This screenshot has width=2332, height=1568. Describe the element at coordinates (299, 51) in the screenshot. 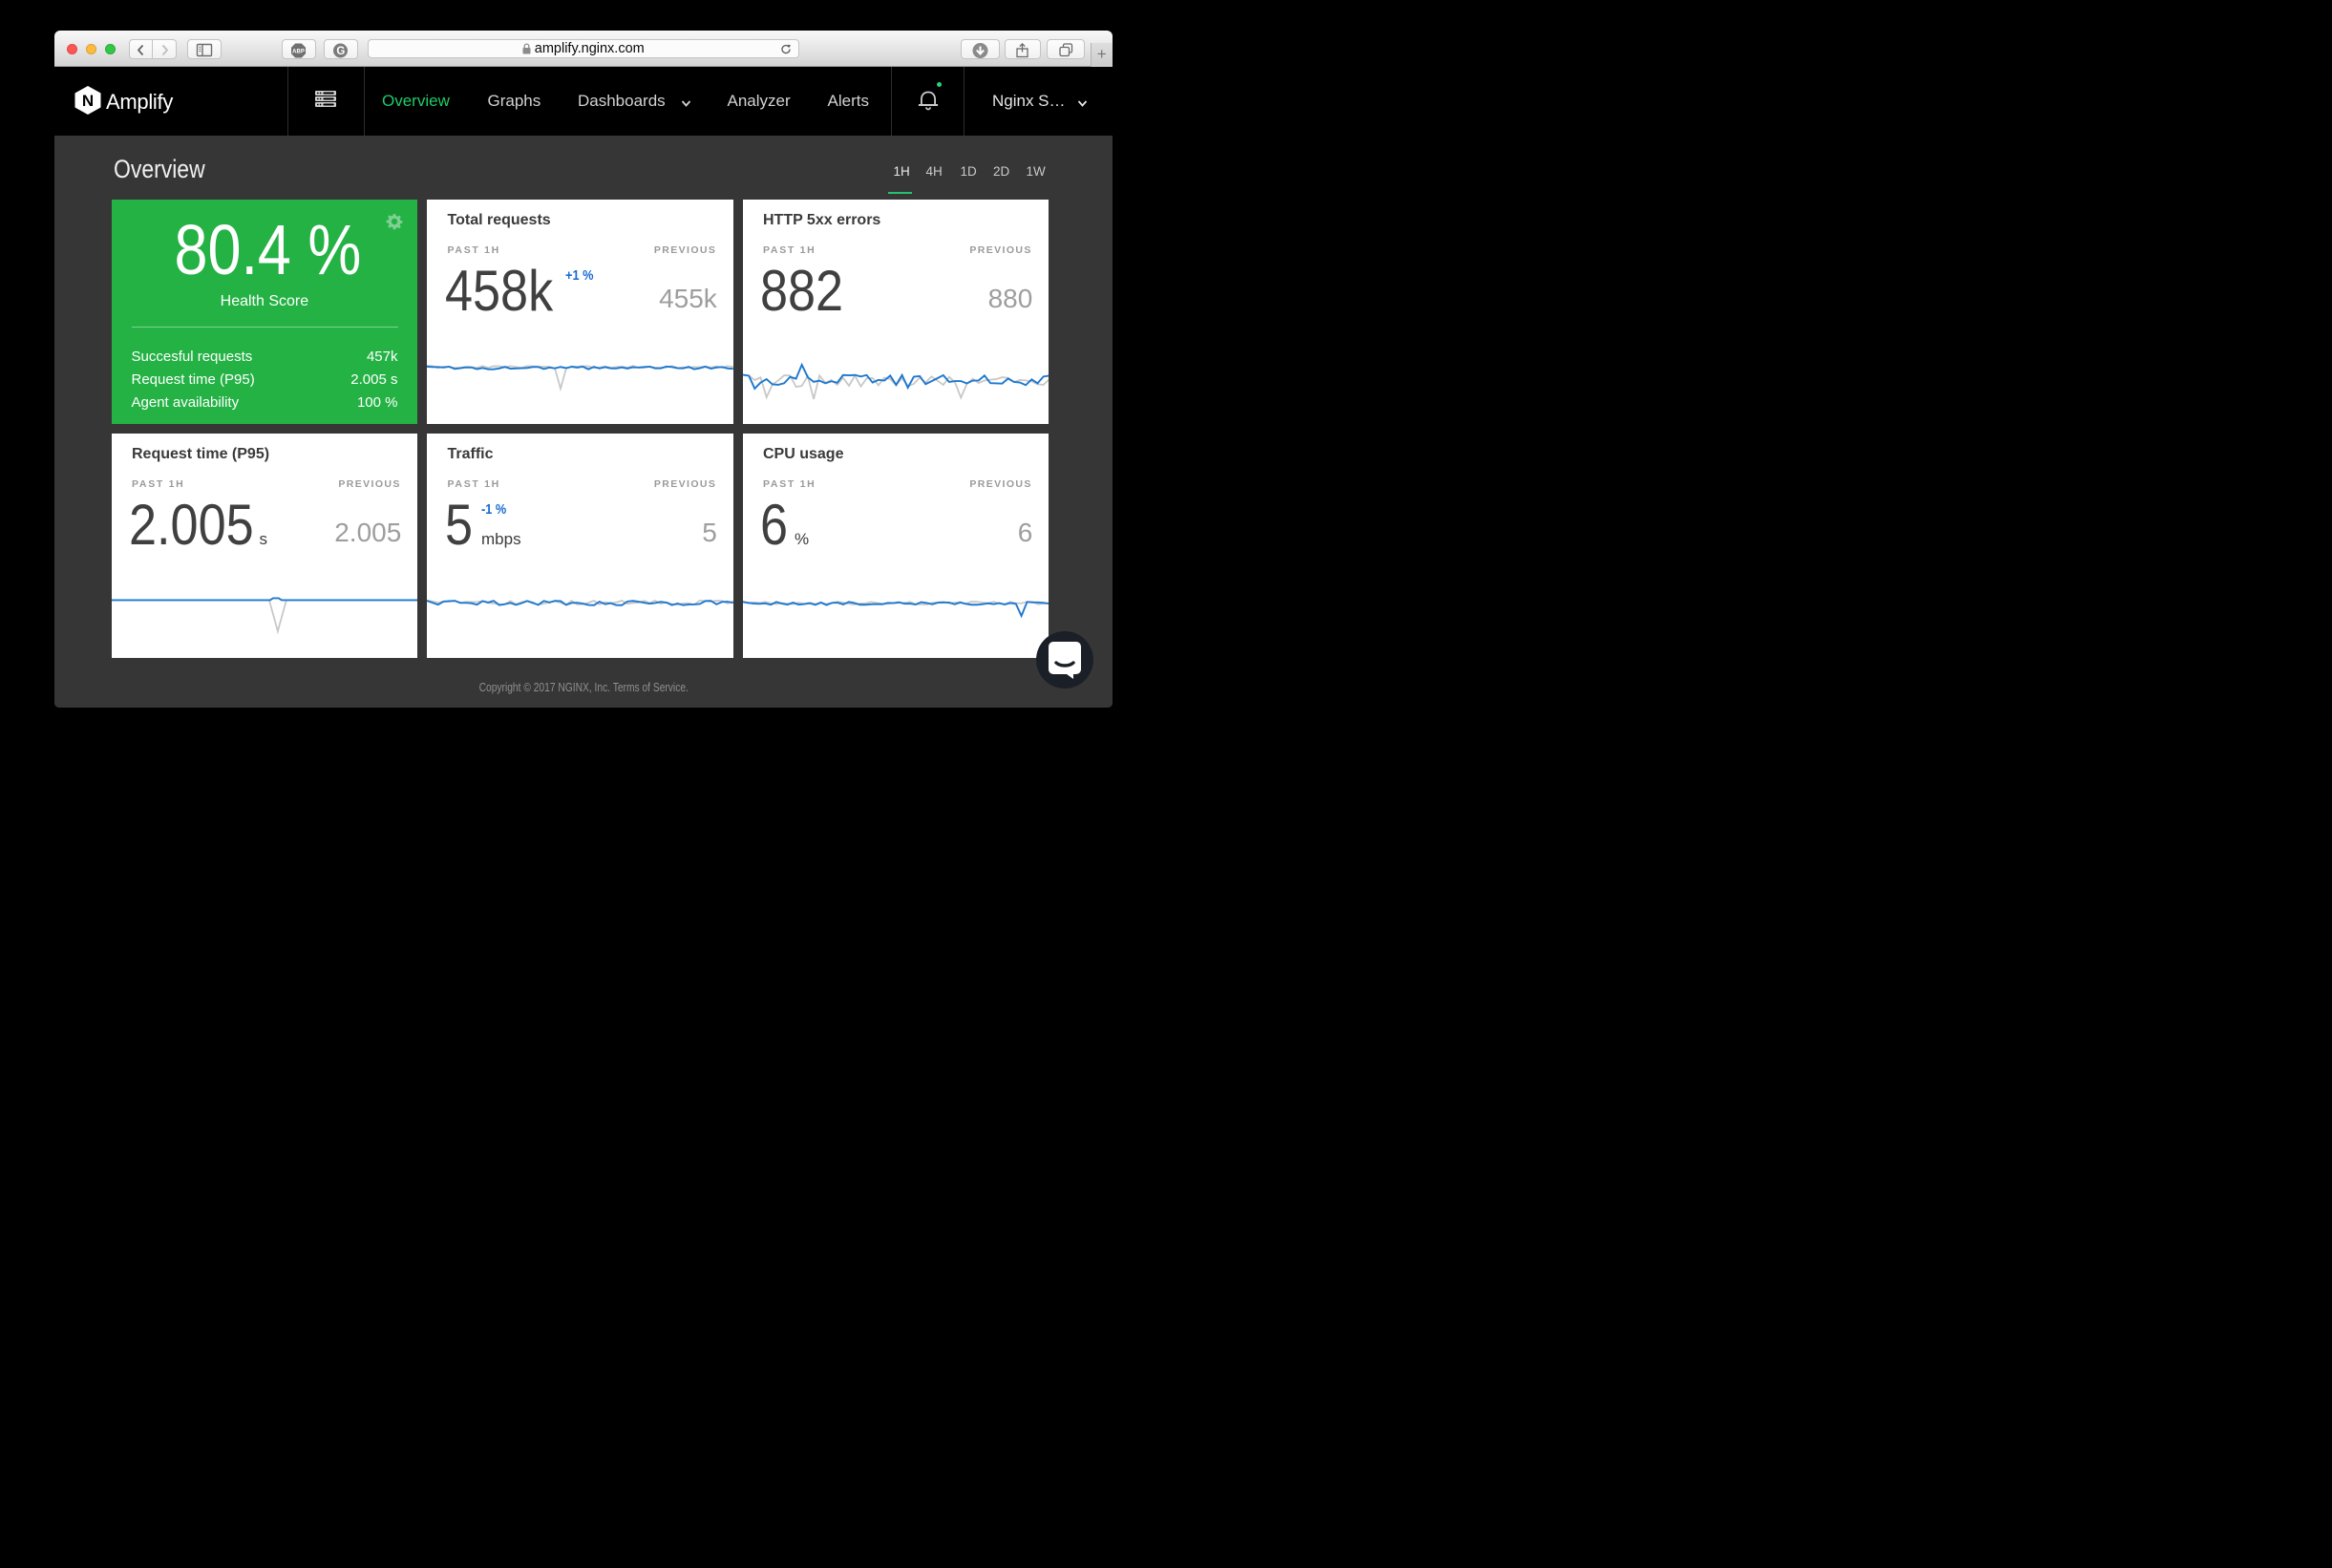

I see `svg-text: ABP` at that location.